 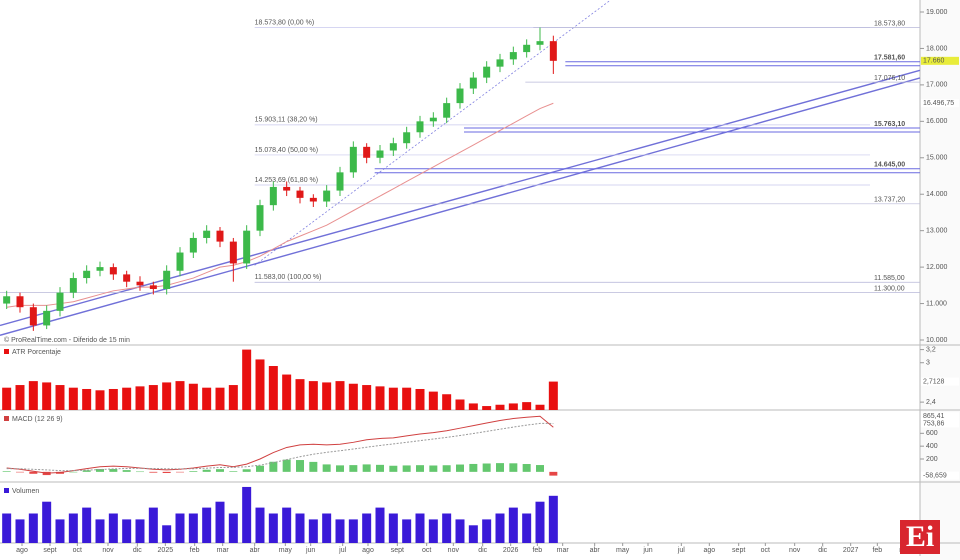 What do you see at coordinates (822, 550) in the screenshot?
I see `x-tick-label: dic` at bounding box center [822, 550].